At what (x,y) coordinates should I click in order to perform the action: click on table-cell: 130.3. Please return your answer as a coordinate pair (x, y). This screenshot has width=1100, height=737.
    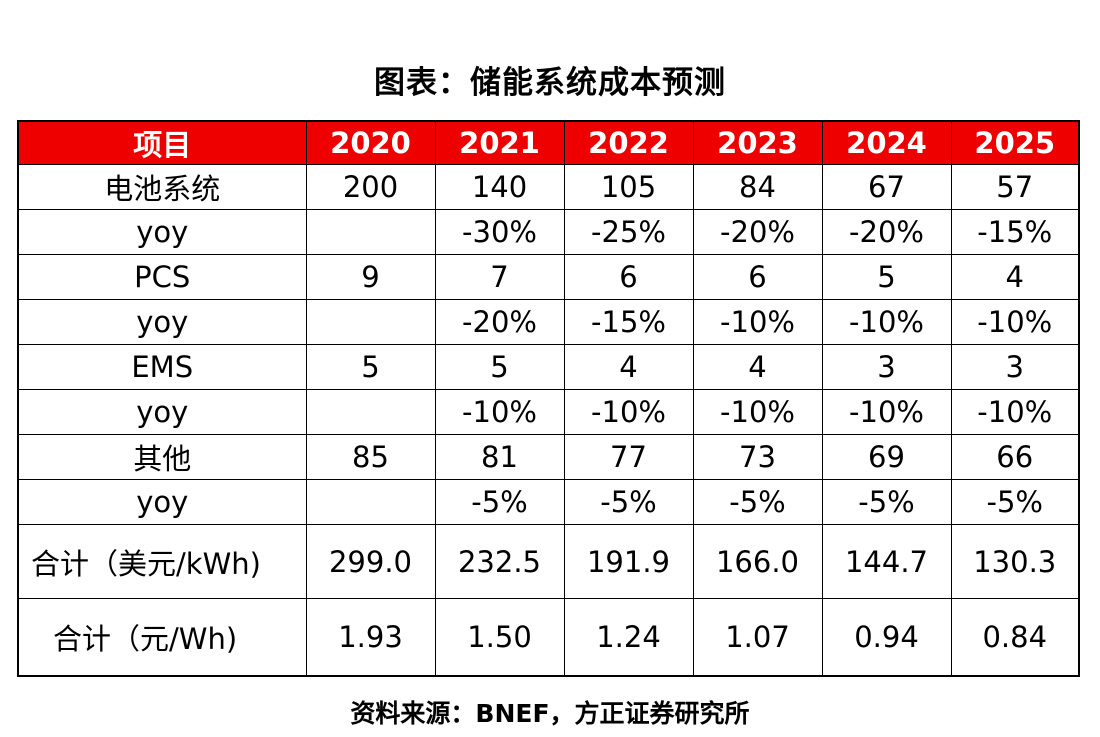
    Looking at the image, I should click on (1015, 561).